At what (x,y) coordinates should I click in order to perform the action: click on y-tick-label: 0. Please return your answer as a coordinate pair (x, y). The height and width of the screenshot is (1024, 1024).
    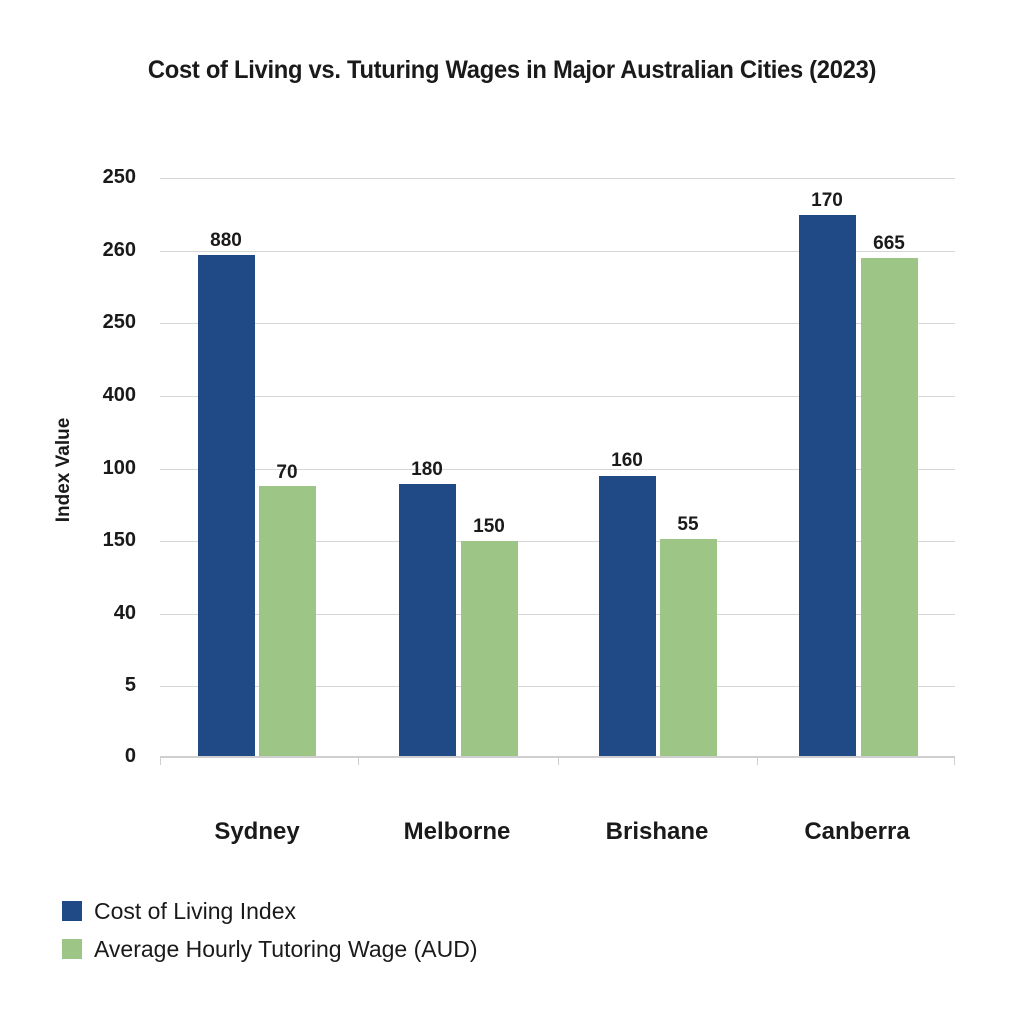
    Looking at the image, I should click on (130, 756).